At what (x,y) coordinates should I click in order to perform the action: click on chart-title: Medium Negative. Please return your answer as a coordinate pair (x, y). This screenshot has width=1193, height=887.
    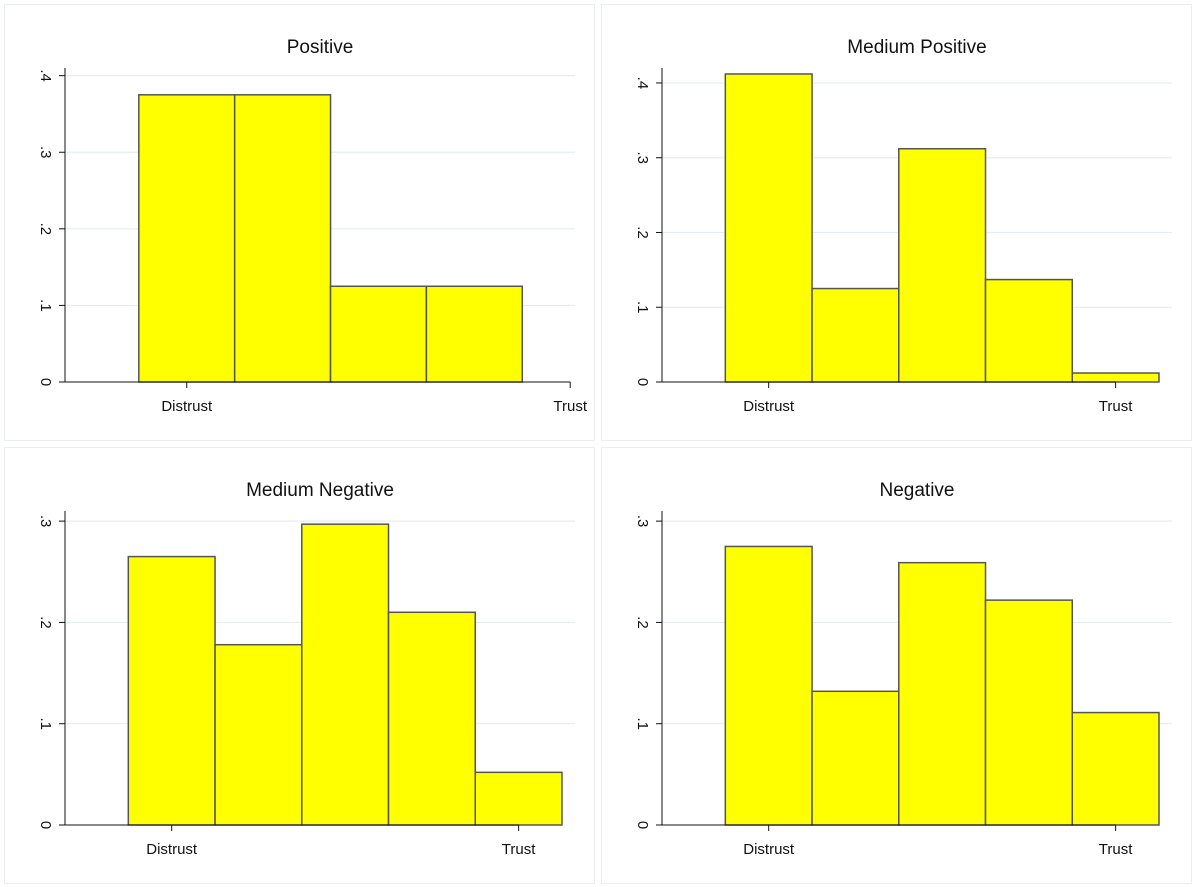
    Looking at the image, I should click on (320, 490).